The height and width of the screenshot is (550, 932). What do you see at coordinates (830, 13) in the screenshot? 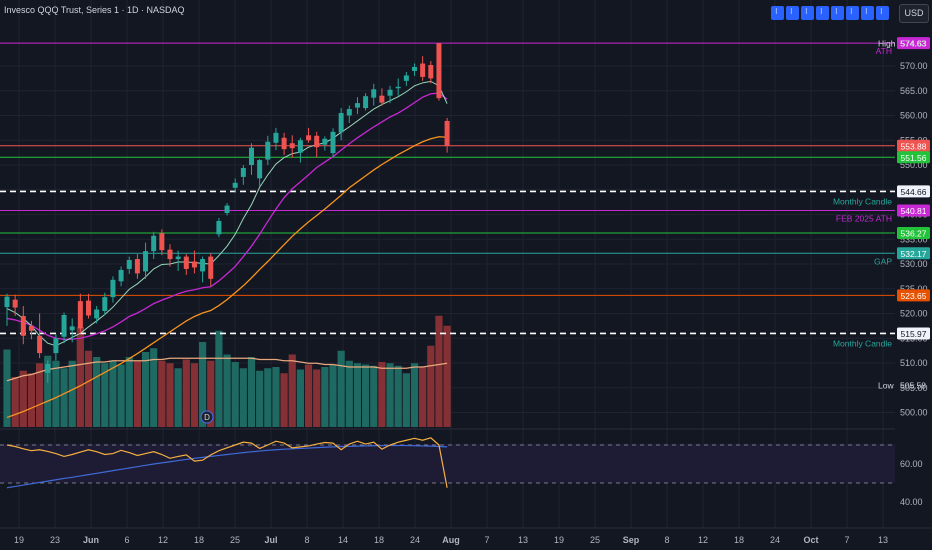
I see `drawing-toolbar: ⠇ ⠇ ⠇ ⠇ ⠇ ⠇ ⠇ ⠇` at bounding box center [830, 13].